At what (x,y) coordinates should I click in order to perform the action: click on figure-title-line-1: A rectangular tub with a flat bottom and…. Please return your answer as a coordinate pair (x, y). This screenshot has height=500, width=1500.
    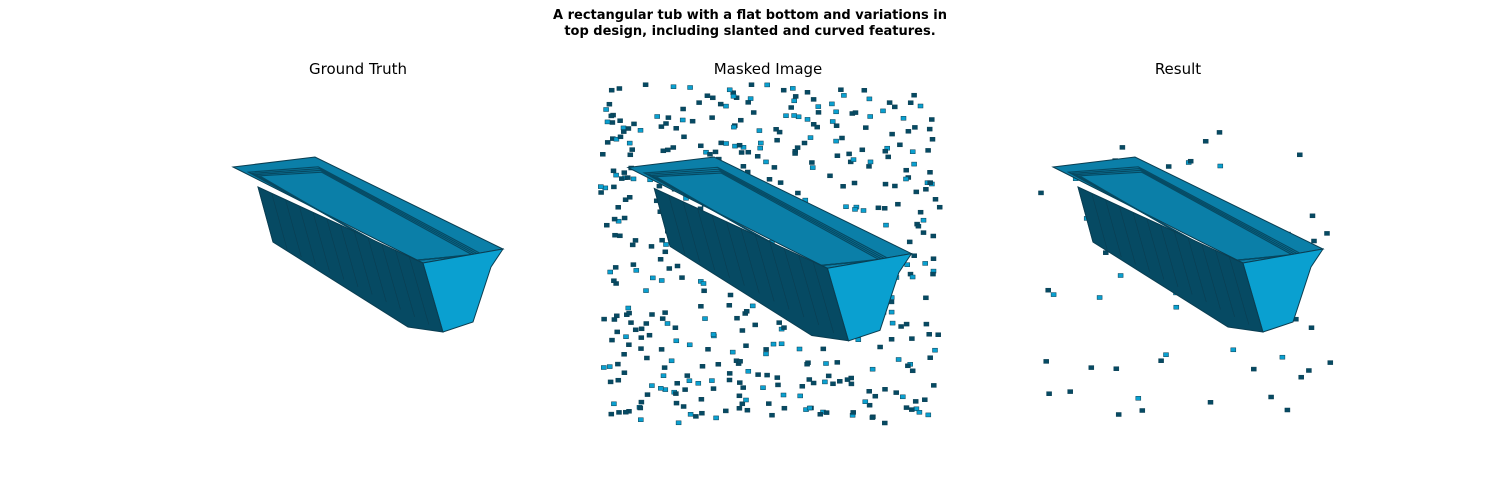
    Looking at the image, I should click on (750, 15).